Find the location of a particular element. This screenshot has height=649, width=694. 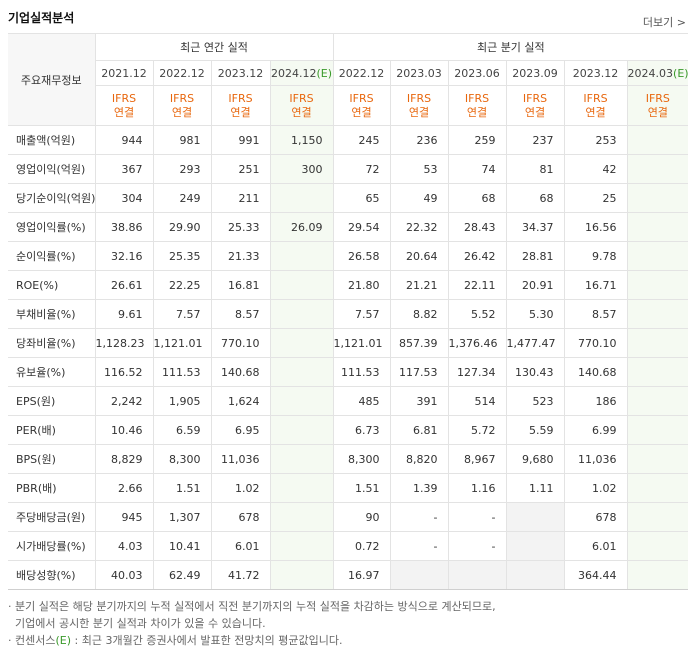

data-cell: 38.86 is located at coordinates (124, 227).